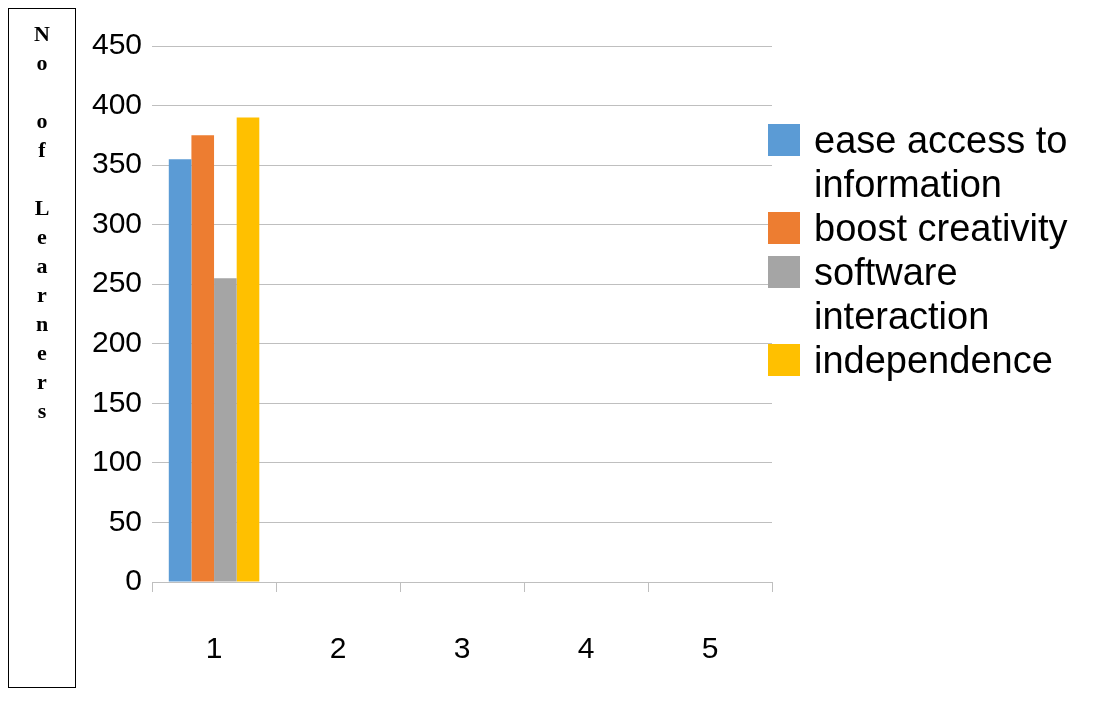  What do you see at coordinates (117, 103) in the screenshot?
I see `y-tick-label: 400` at bounding box center [117, 103].